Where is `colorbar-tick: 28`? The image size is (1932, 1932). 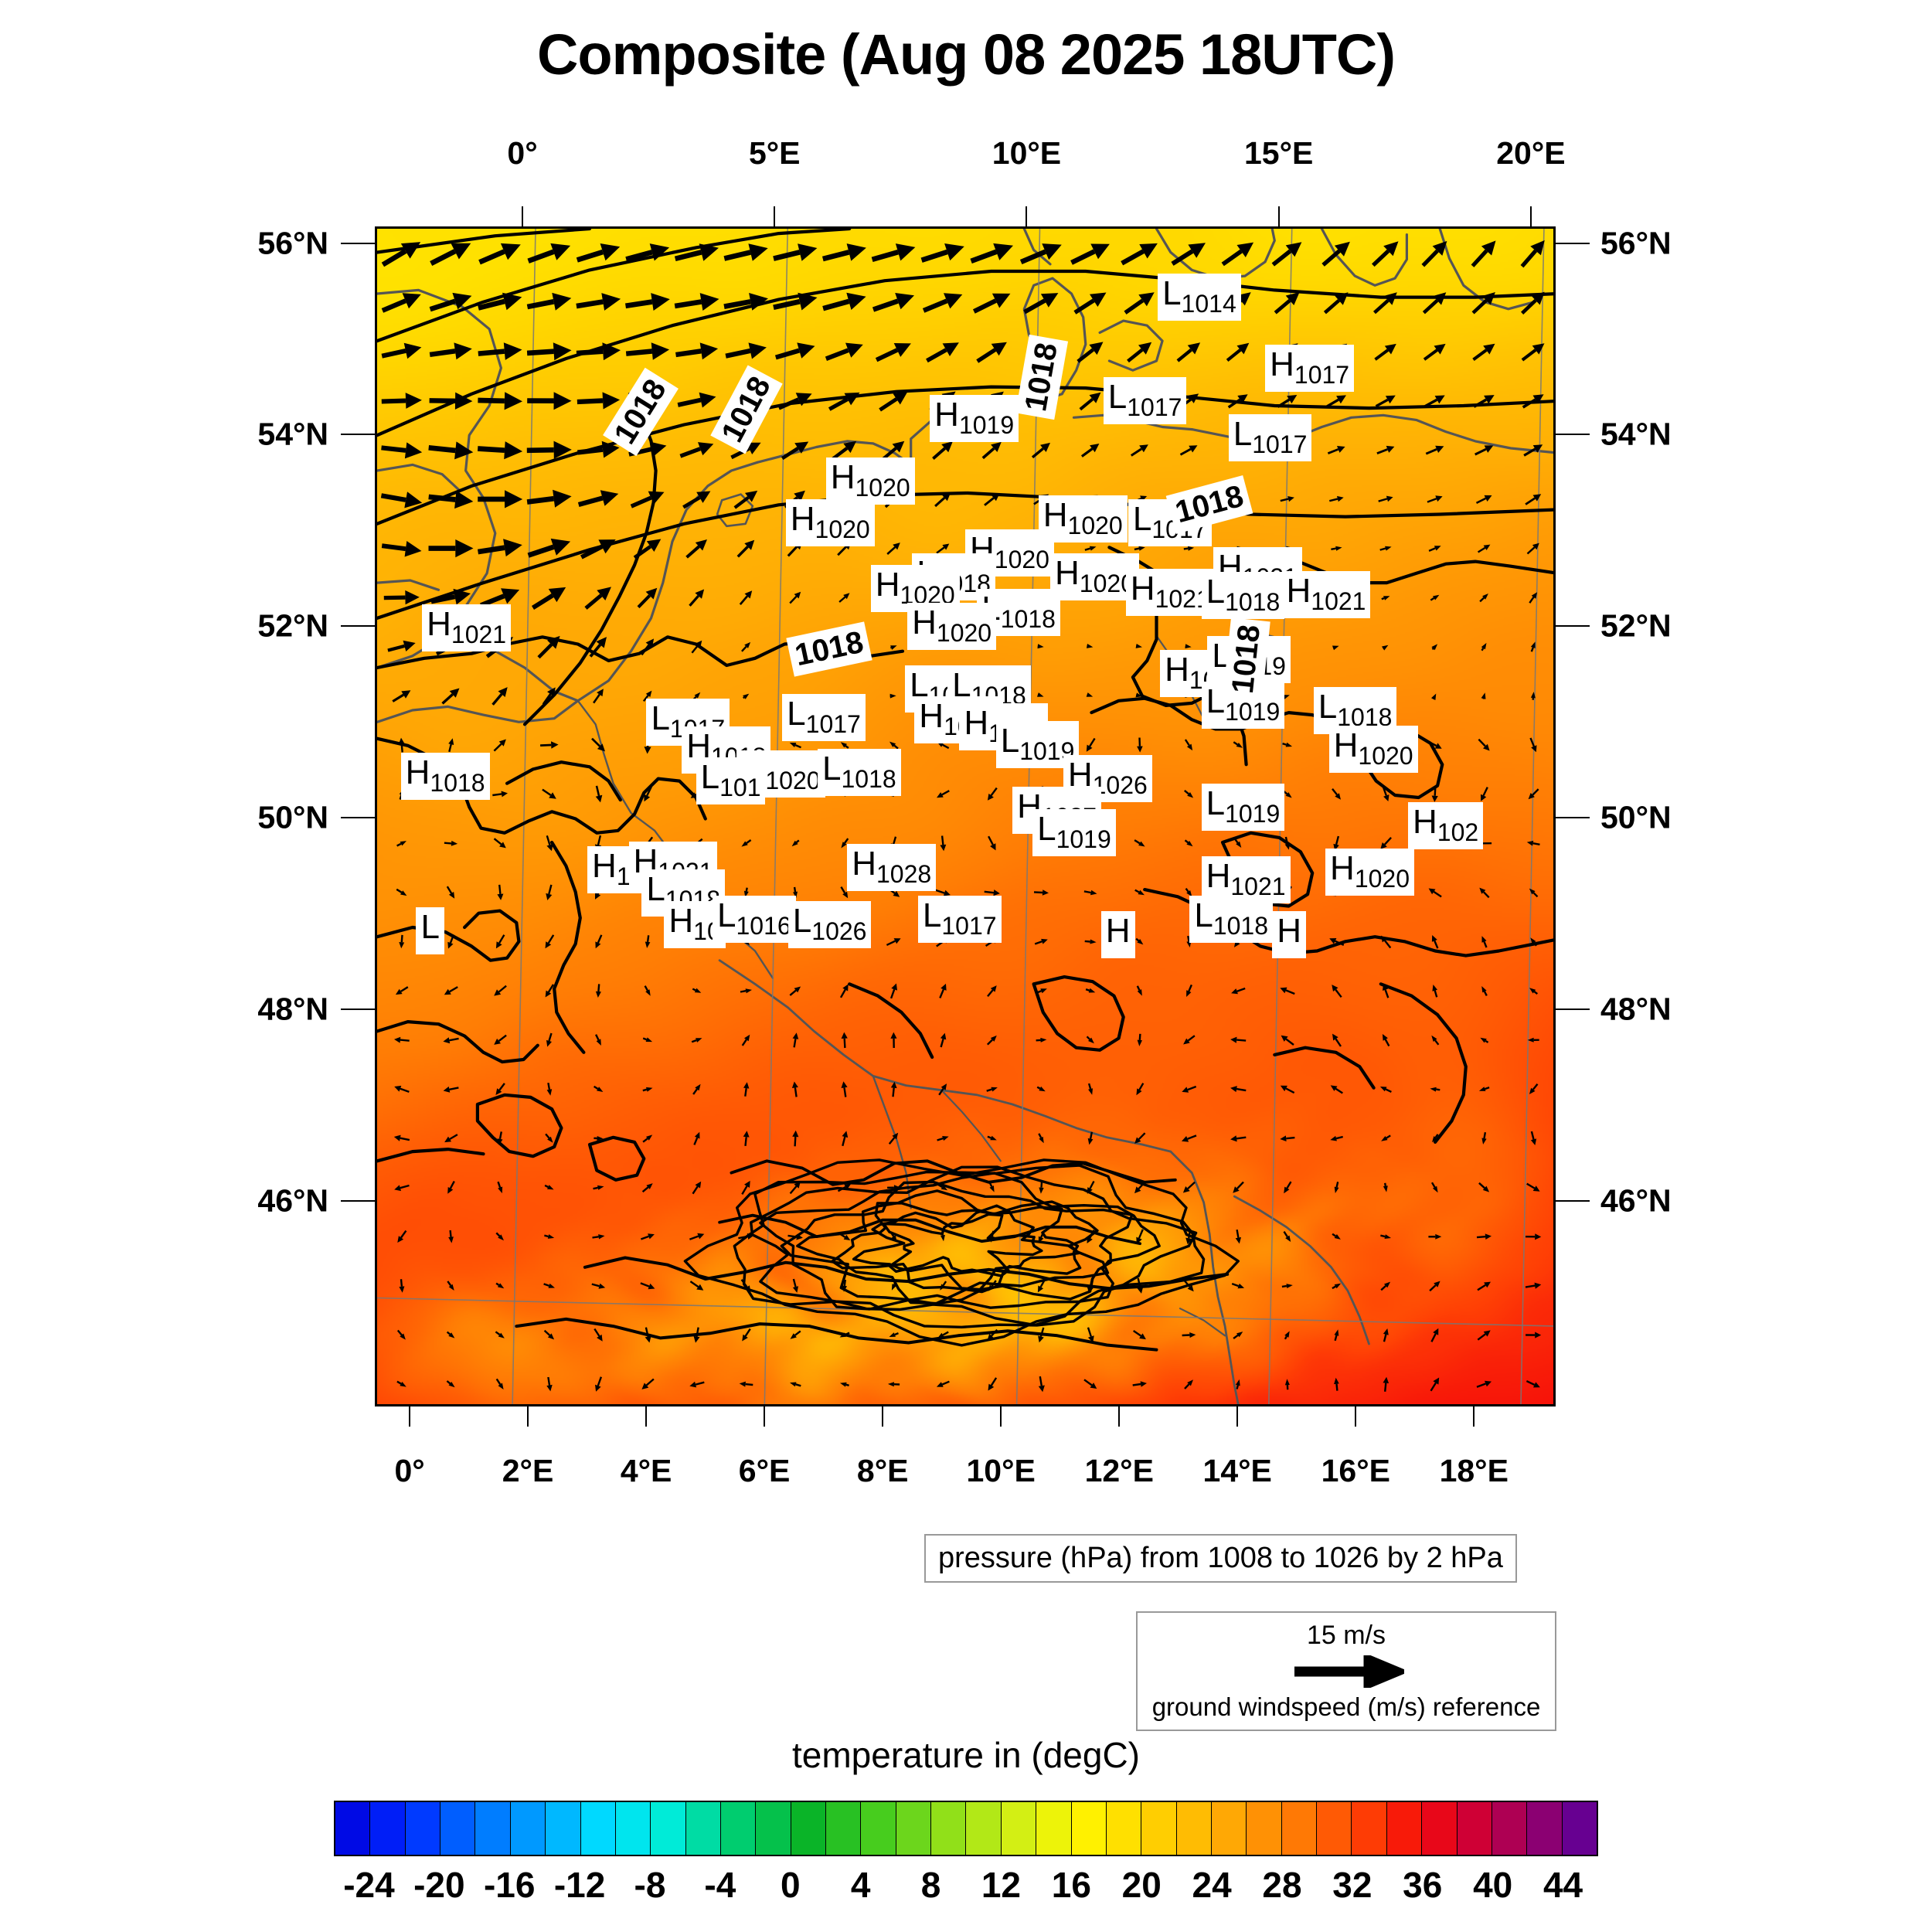
colorbar-tick: 28 is located at coordinates (1282, 1885).